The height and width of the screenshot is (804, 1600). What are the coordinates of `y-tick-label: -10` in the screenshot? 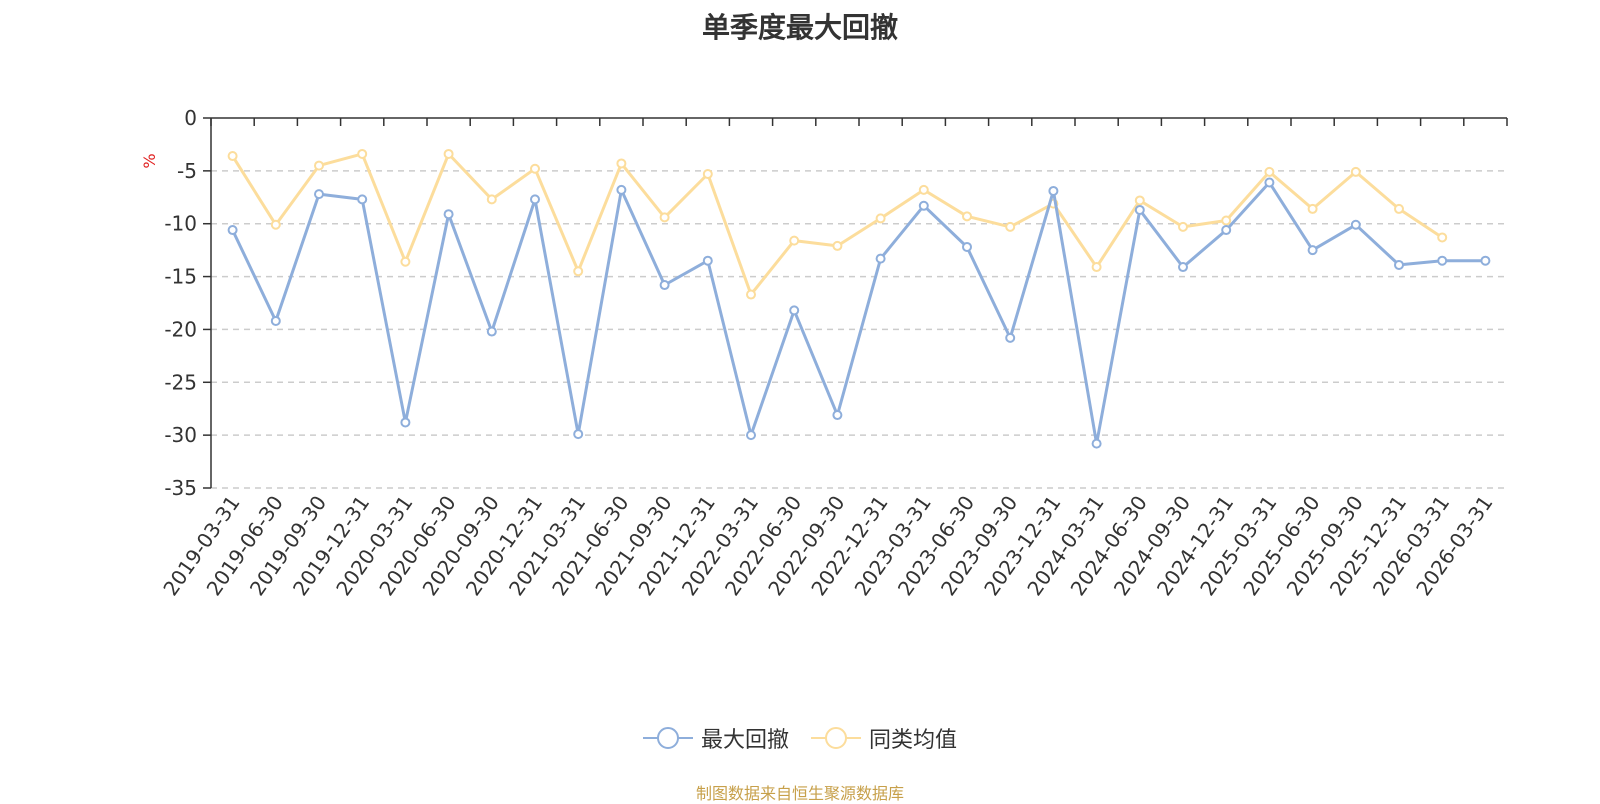 It's located at (180, 224).